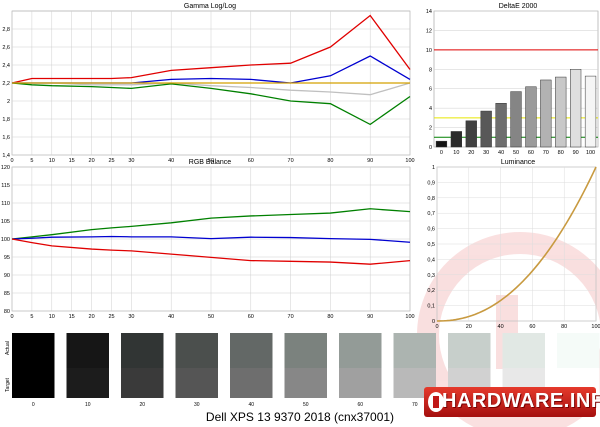  What do you see at coordinates (5, 168) in the screenshot?
I see `rgb-y-tick-label: 120` at bounding box center [5, 168].